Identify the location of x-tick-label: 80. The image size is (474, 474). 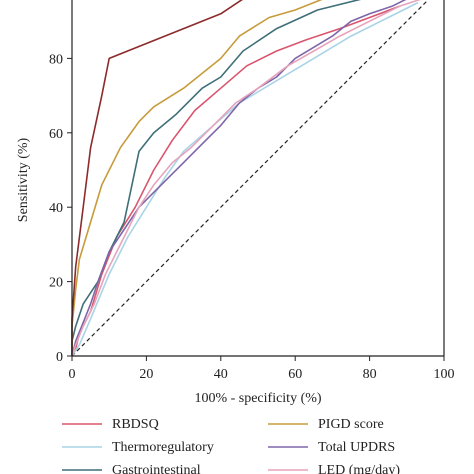
(370, 374).